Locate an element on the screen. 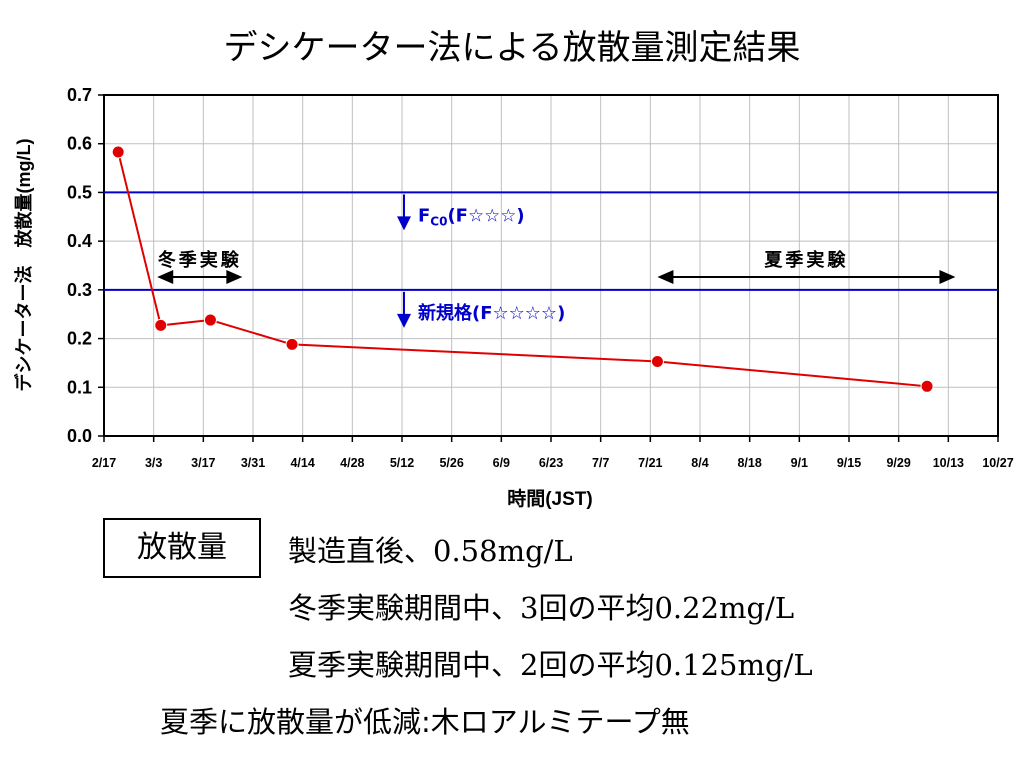  reference-label: 新規格(F☆☆☆☆) is located at coordinates (491, 313).